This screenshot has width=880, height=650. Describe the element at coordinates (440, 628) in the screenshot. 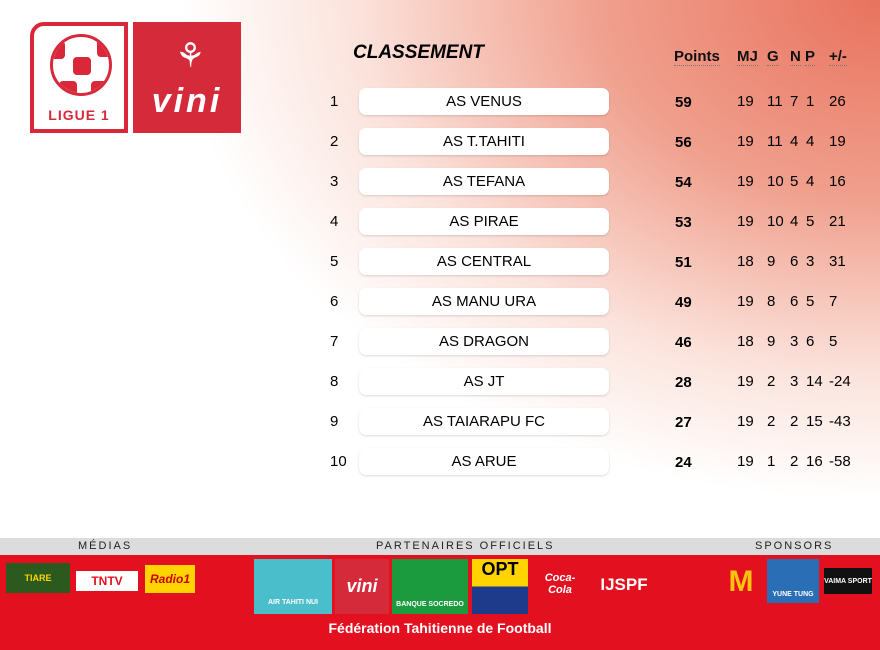

I see `federation-name: Fédération Tahitienne de Football` at that location.